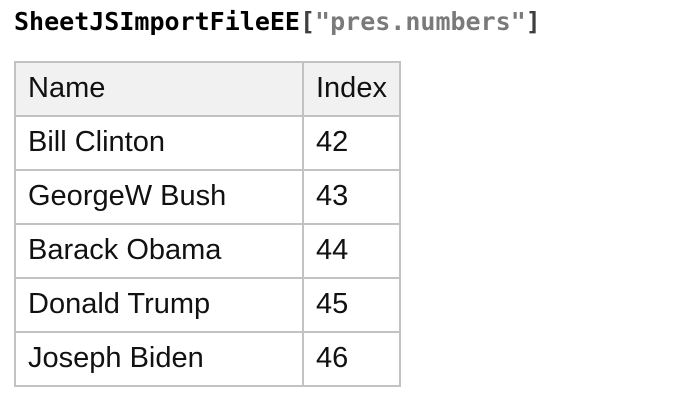  I want to click on table-row: GeorgeW Bush 43, so click(207, 196).